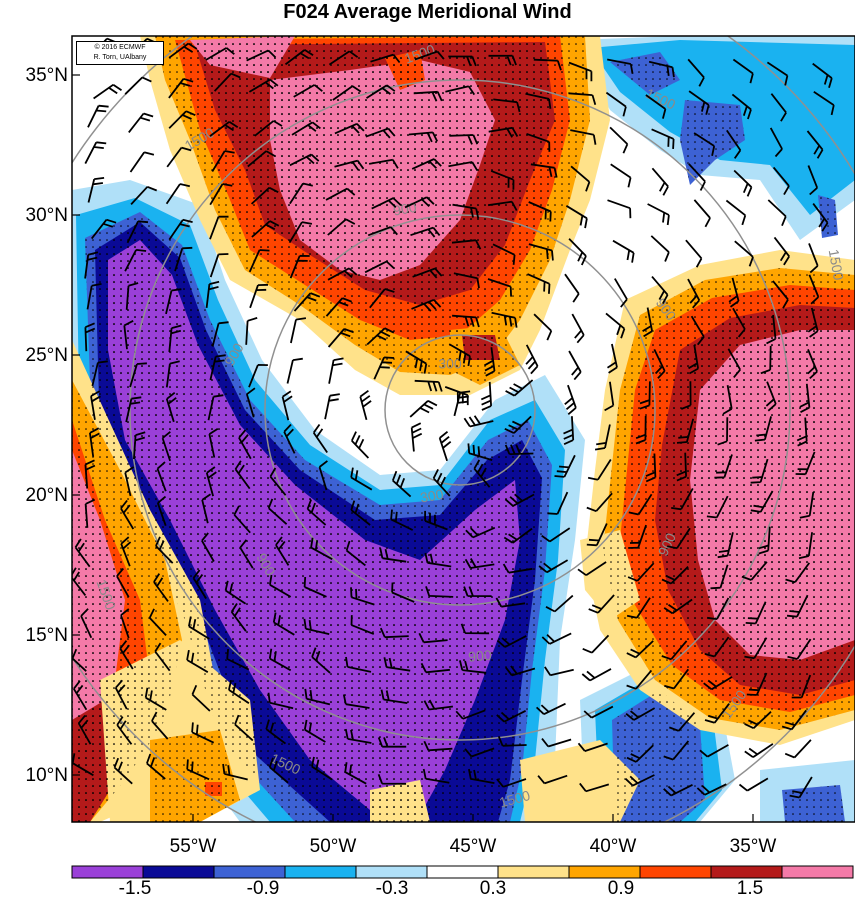 The width and height of the screenshot is (855, 900). I want to click on colorbar-label-0-3: 0.3, so click(493, 888).